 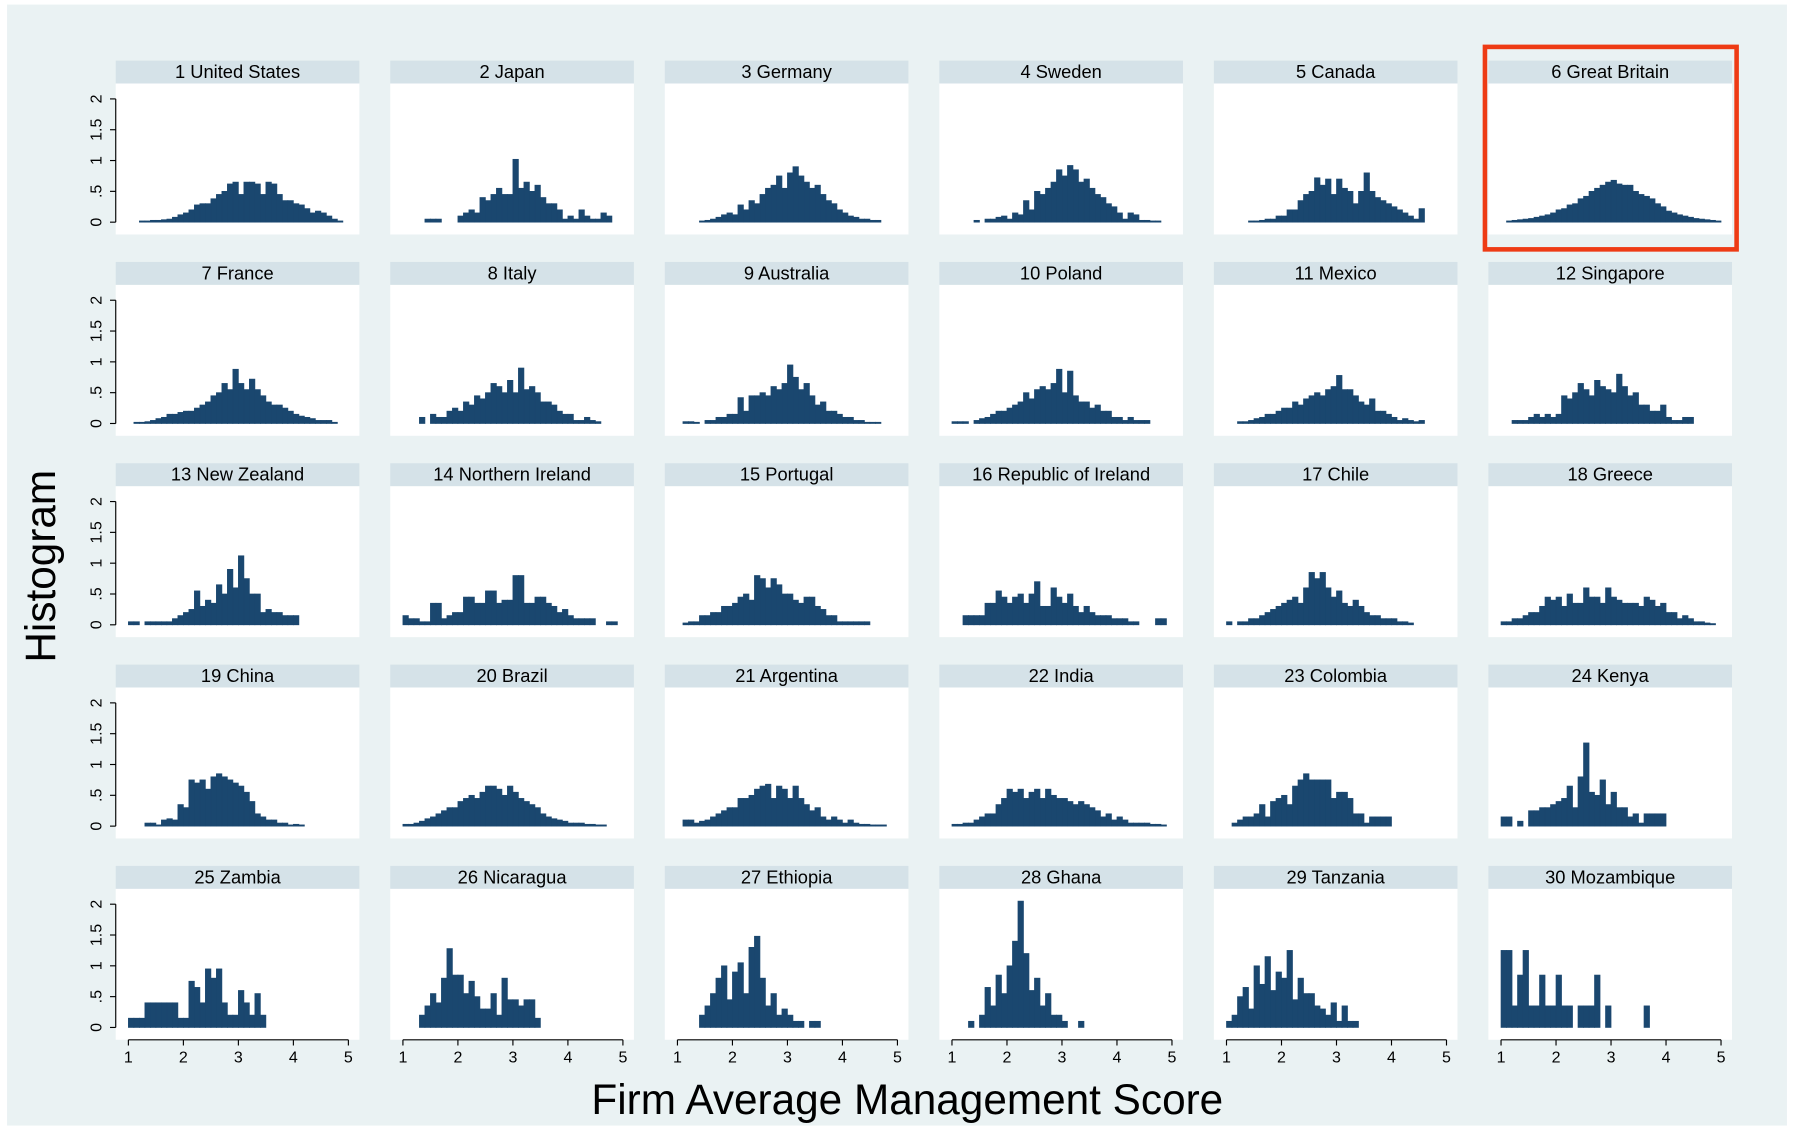 I want to click on y-tick-label: 1.5, so click(x=97, y=733).